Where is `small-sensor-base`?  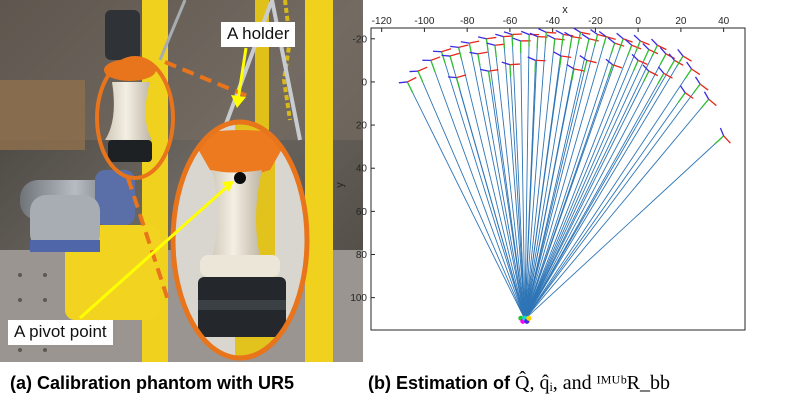
small-sensor-base is located at coordinates (130, 151).